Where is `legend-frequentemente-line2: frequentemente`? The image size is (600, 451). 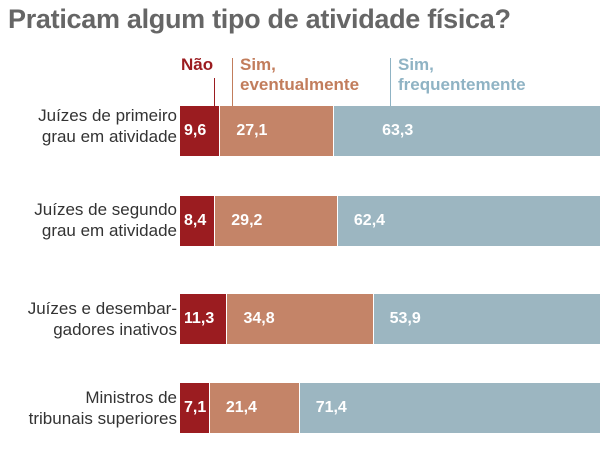 legend-frequentemente-line2: frequentemente is located at coordinates (462, 84).